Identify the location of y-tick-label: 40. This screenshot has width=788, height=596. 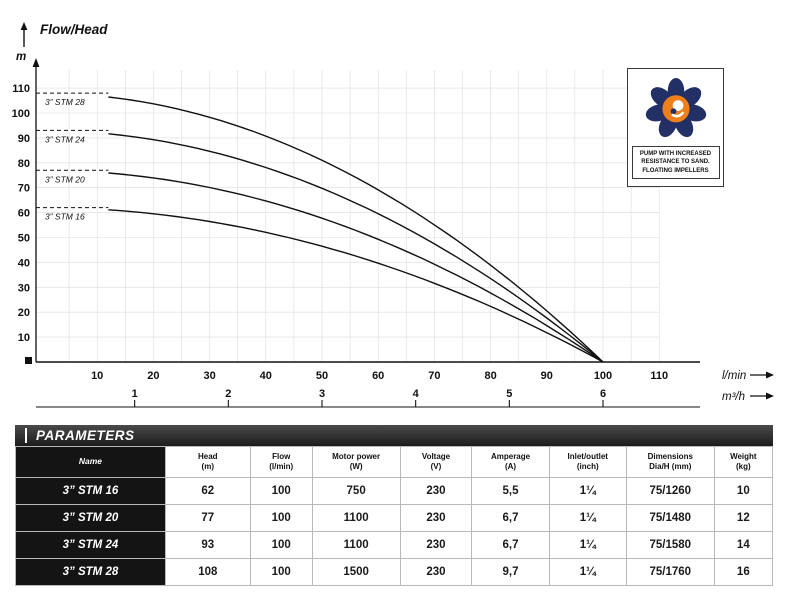
(24, 263).